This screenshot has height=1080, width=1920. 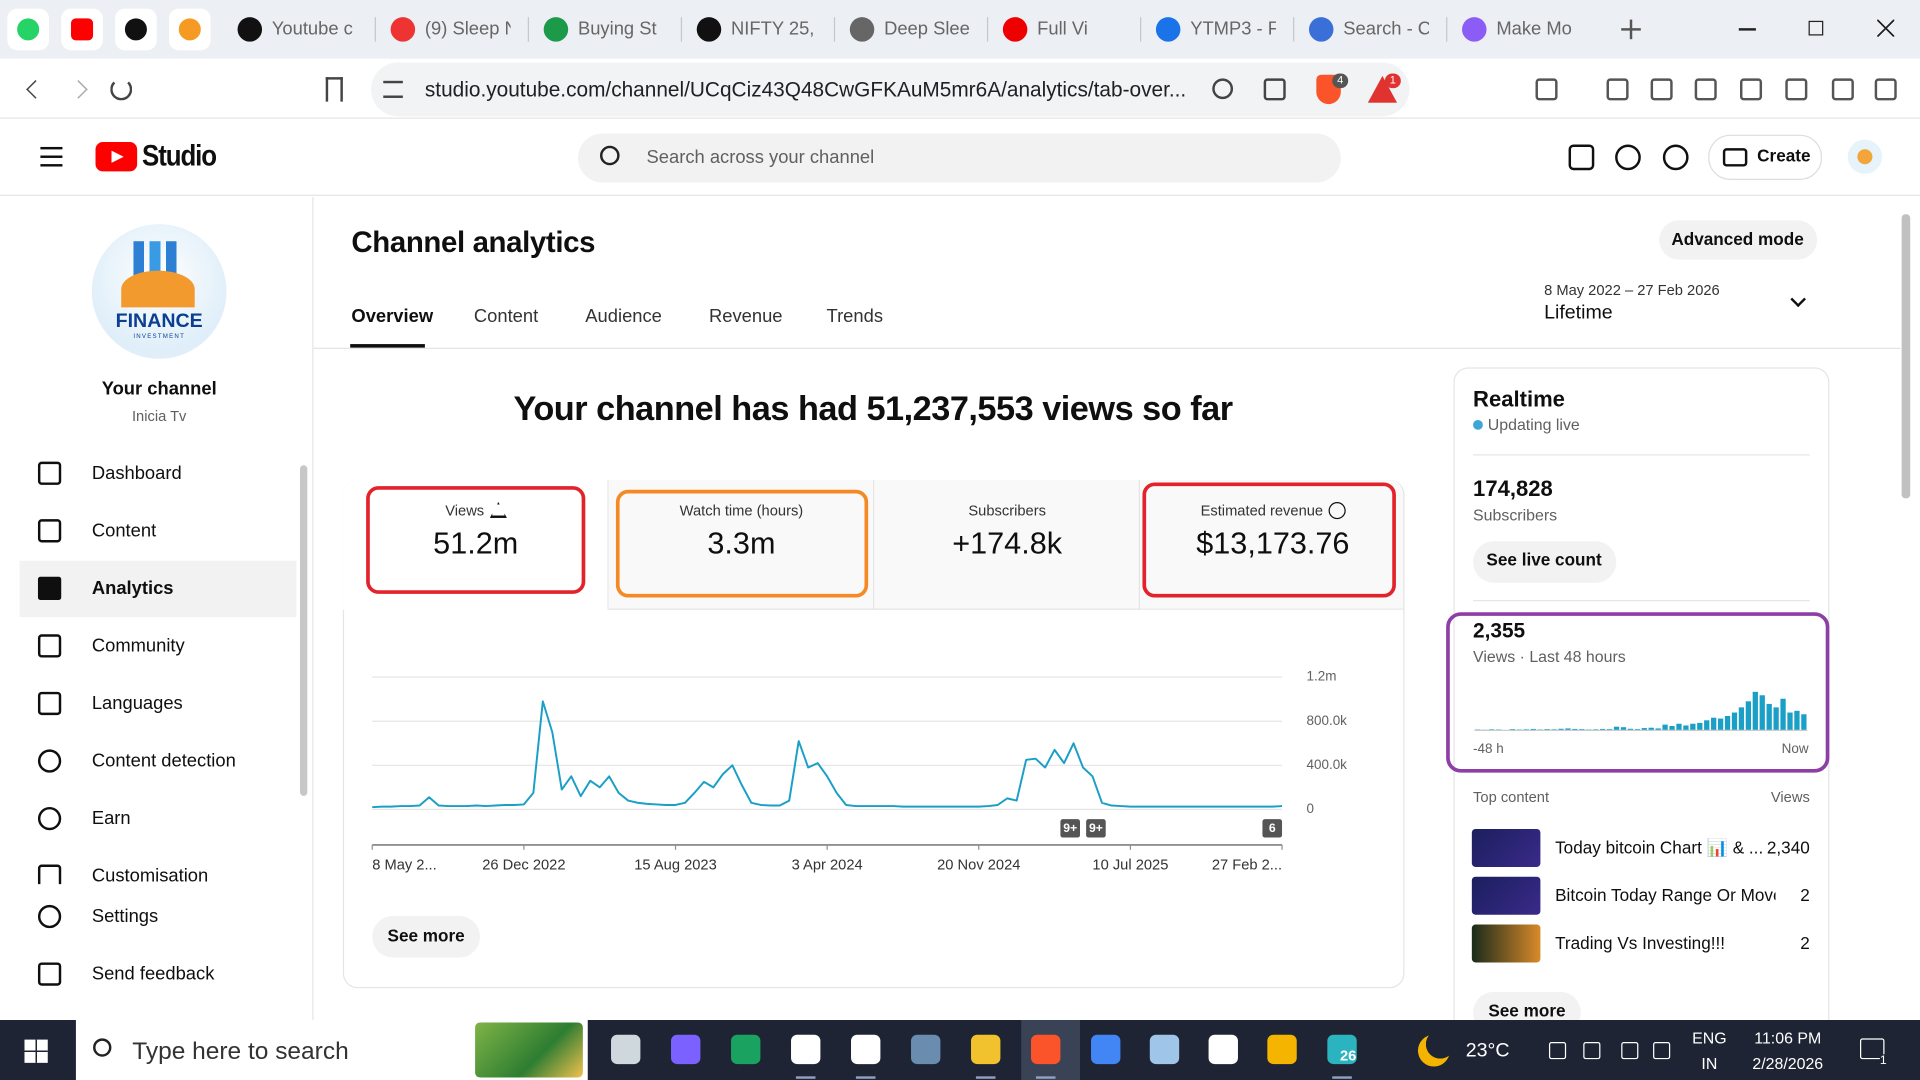 I want to click on nav-footer-item: Settings, so click(x=125, y=916).